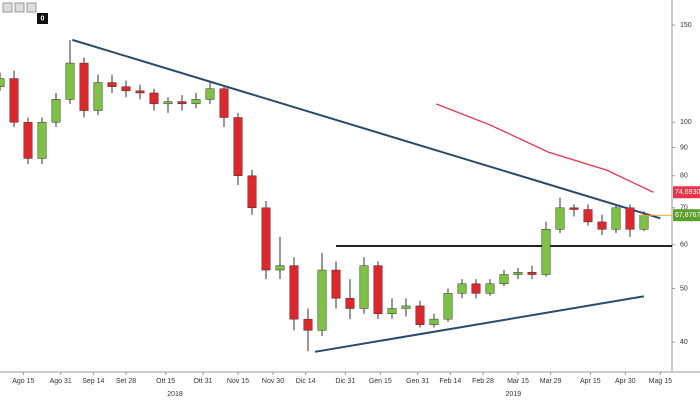 Image resolution: width=700 pixels, height=400 pixels. Describe the element at coordinates (23, 381) in the screenshot. I see `x-tick-label: Ago 15` at that location.